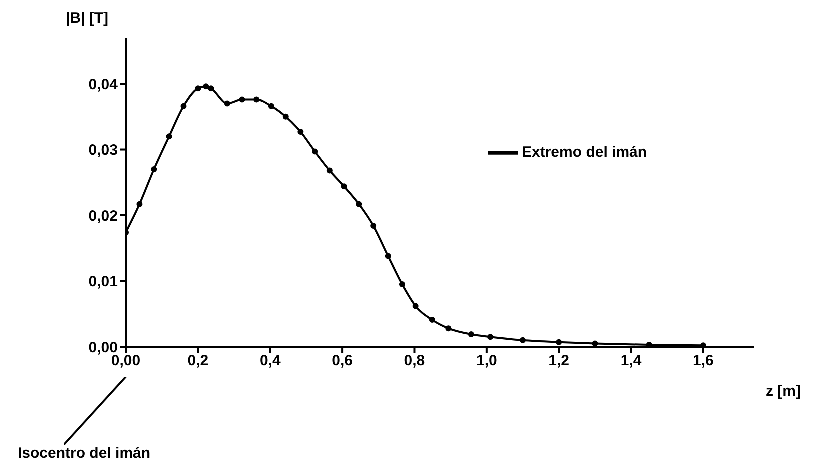 Image resolution: width=832 pixels, height=475 pixels. Describe the element at coordinates (783, 391) in the screenshot. I see `x-axis-title: z [m]` at that location.